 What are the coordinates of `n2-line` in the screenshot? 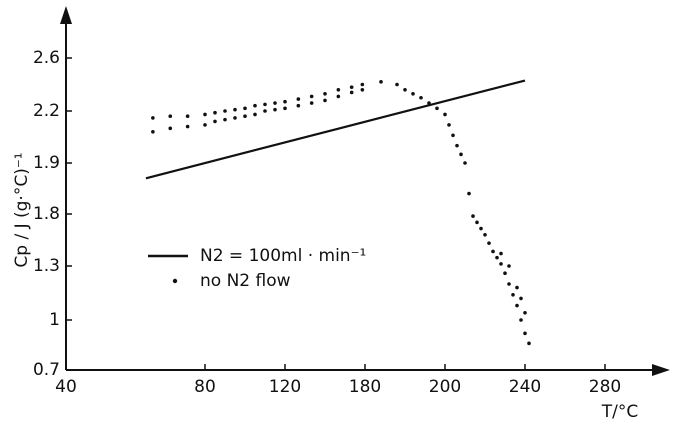 It's located at (335, 129).